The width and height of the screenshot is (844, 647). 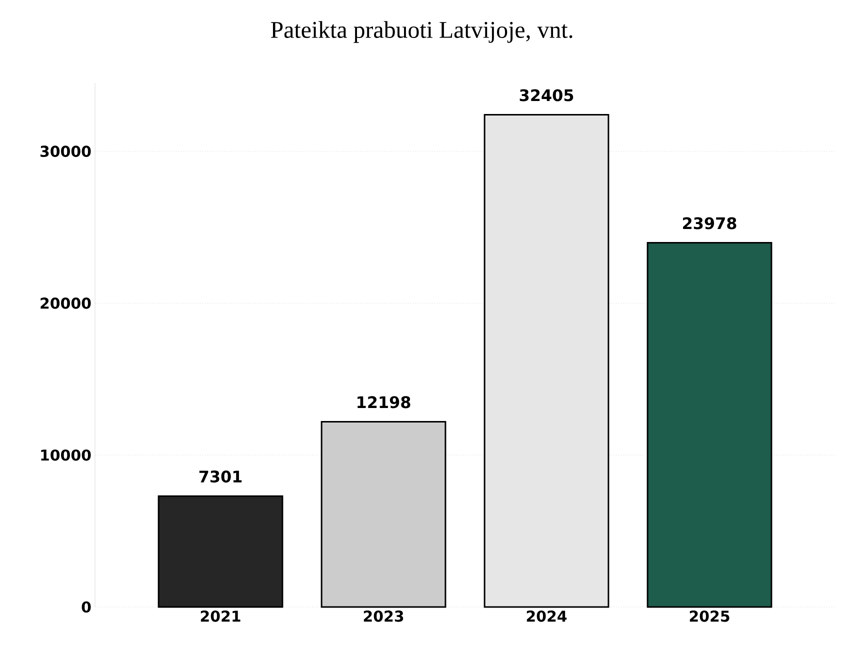 What do you see at coordinates (709, 223) in the screenshot?
I see `data-label: 23978` at bounding box center [709, 223].